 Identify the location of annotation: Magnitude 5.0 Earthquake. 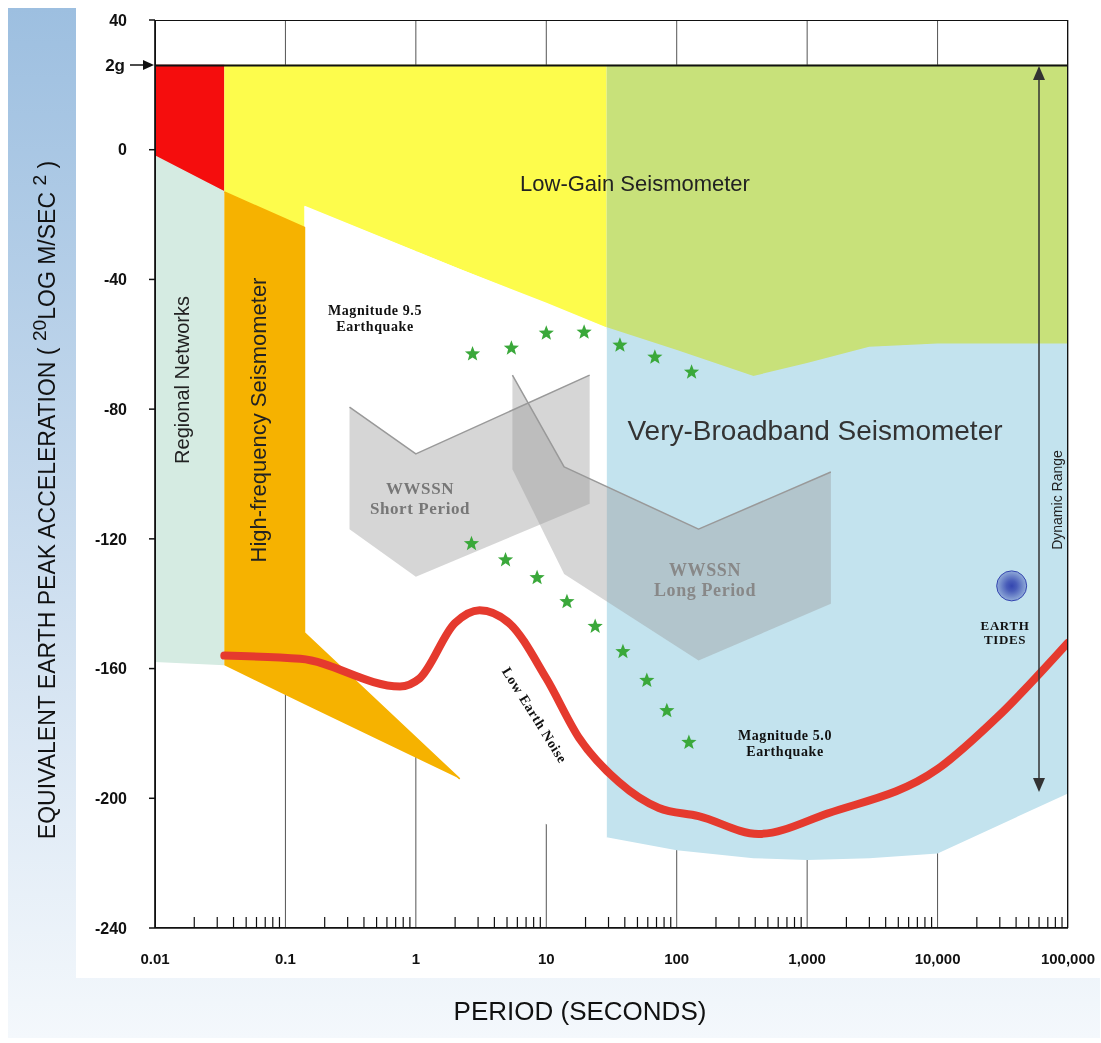
(785, 743).